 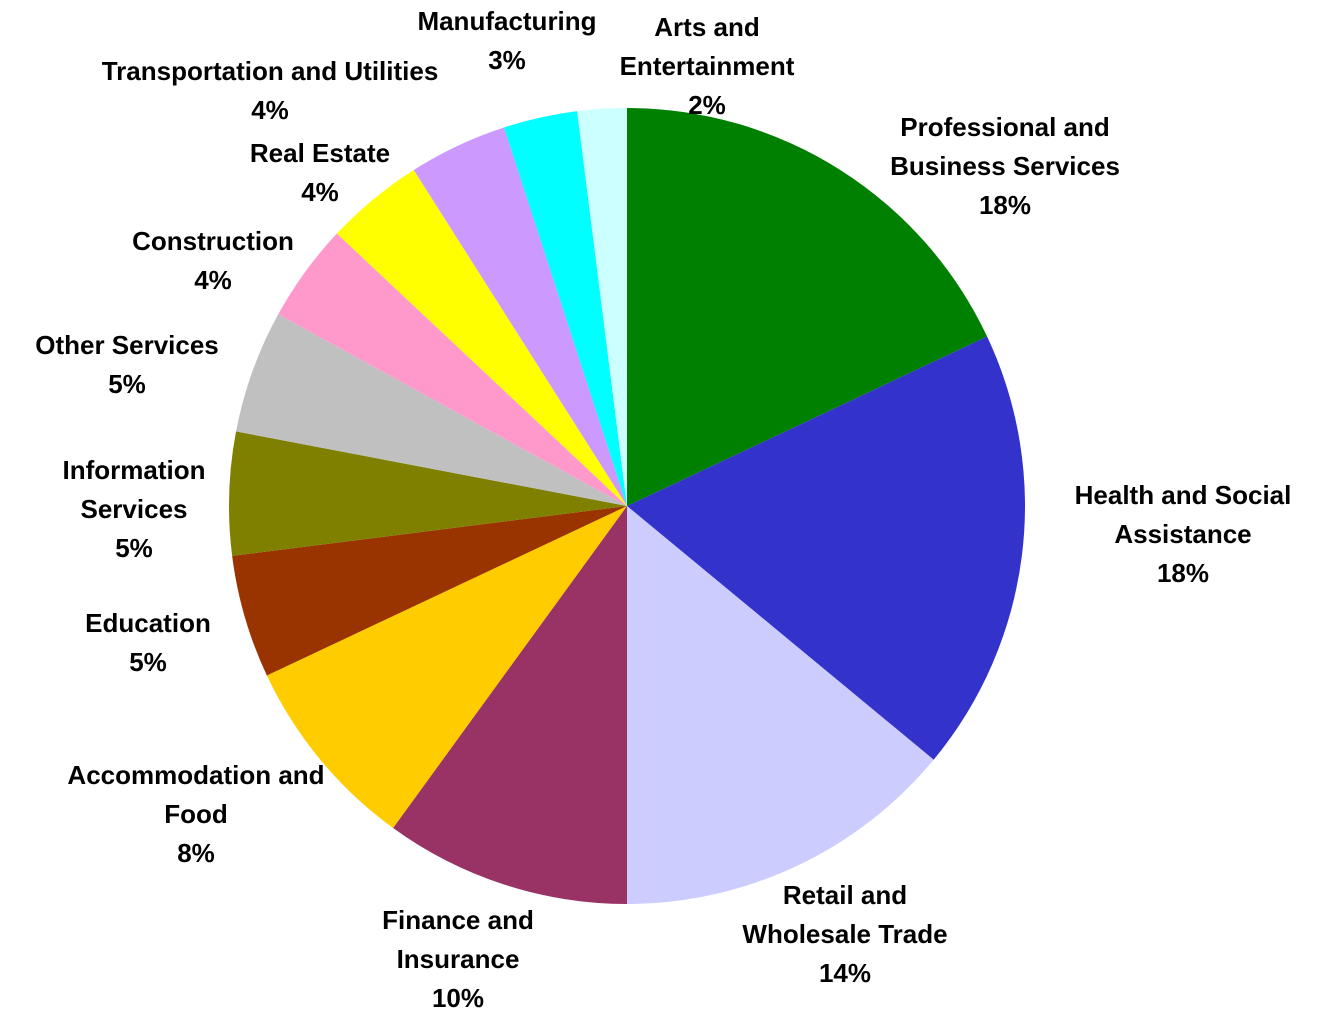 What do you see at coordinates (148, 643) in the screenshot?
I see `slice-label: Education 5%` at bounding box center [148, 643].